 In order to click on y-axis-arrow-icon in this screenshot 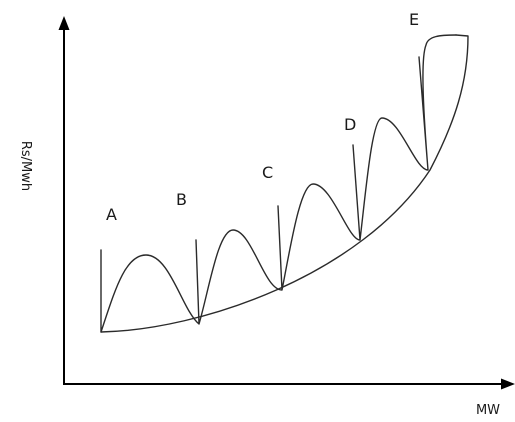, I will do `click(64, 23)`.